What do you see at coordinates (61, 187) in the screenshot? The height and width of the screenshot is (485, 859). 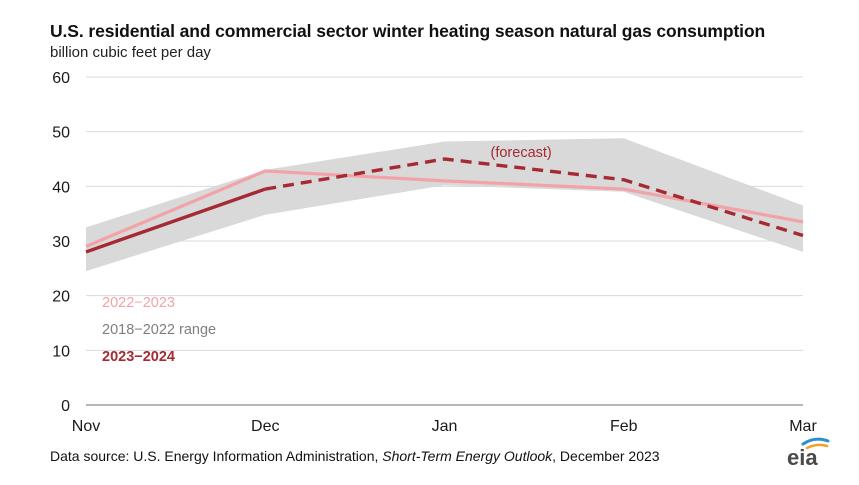 I see `y-tick-label-40: 40` at bounding box center [61, 187].